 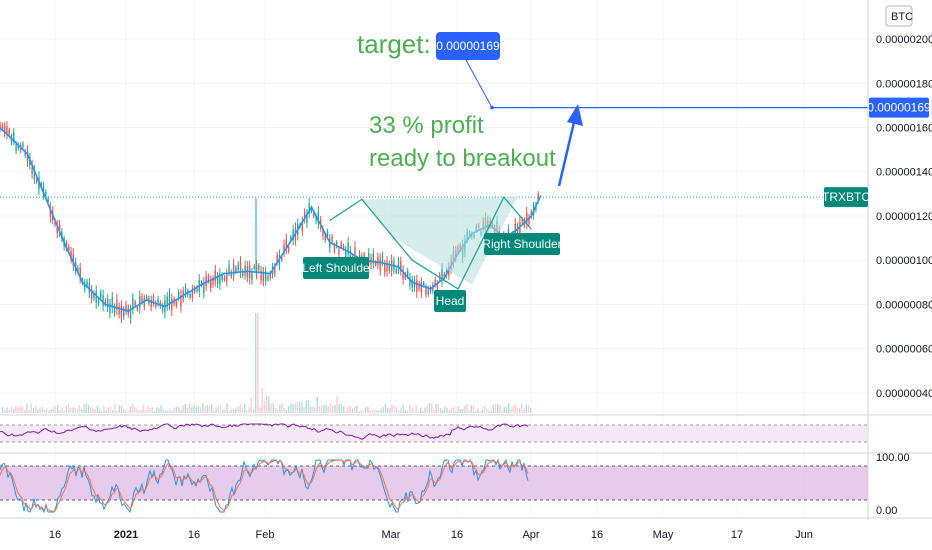 I want to click on left-shoulder-label-bg, so click(x=336, y=268).